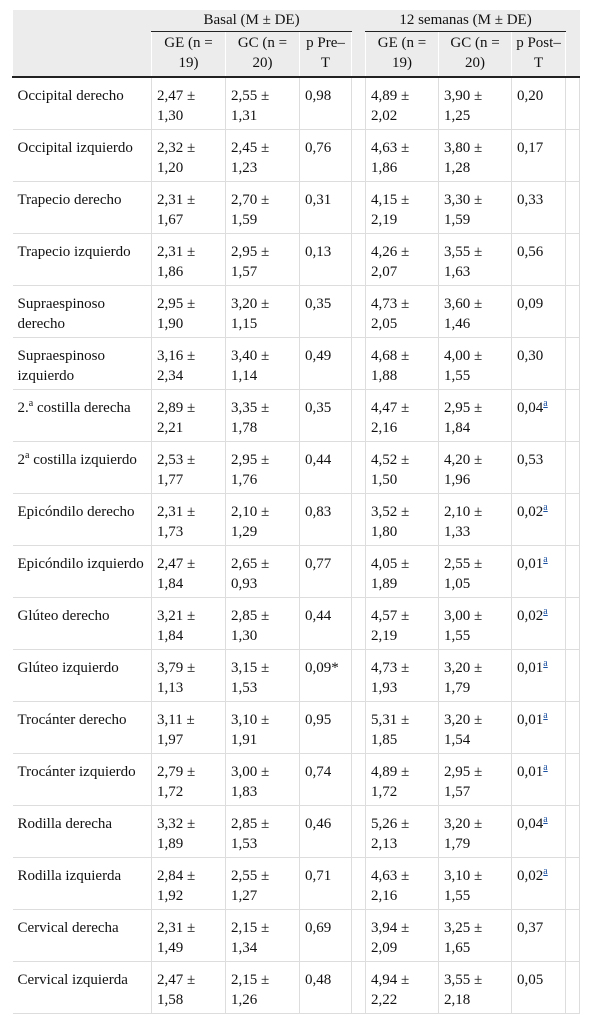 The height and width of the screenshot is (1014, 590). What do you see at coordinates (530, 980) in the screenshot?
I see `cell-value: 0,05` at bounding box center [530, 980].